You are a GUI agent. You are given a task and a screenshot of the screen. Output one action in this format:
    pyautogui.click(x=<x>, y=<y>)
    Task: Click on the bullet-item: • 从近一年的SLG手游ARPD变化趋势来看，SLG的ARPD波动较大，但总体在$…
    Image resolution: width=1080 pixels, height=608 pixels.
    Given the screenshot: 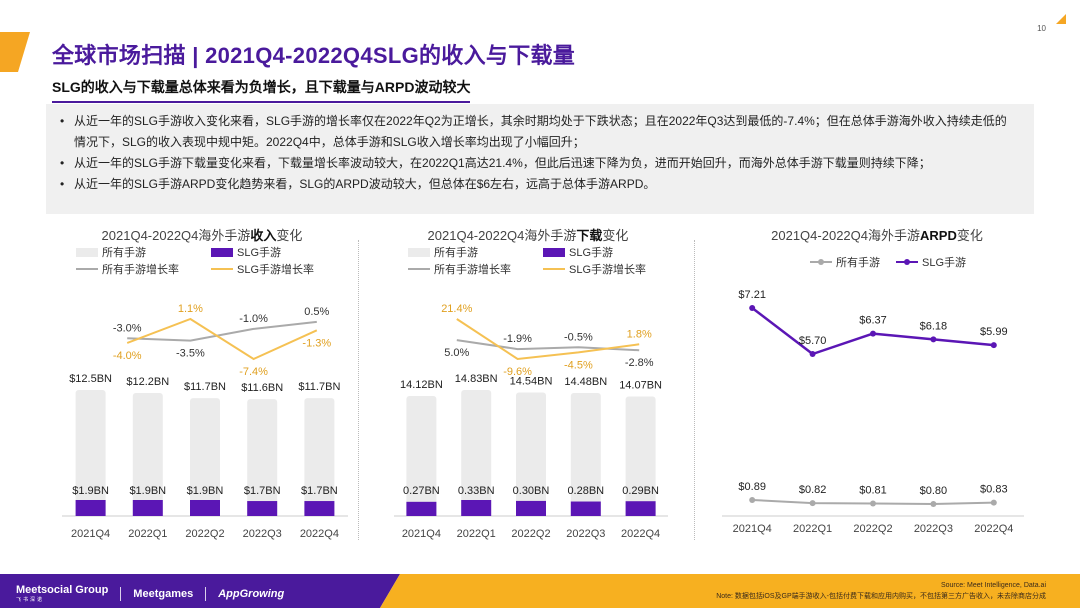 What is the action you would take?
    pyautogui.click(x=358, y=184)
    